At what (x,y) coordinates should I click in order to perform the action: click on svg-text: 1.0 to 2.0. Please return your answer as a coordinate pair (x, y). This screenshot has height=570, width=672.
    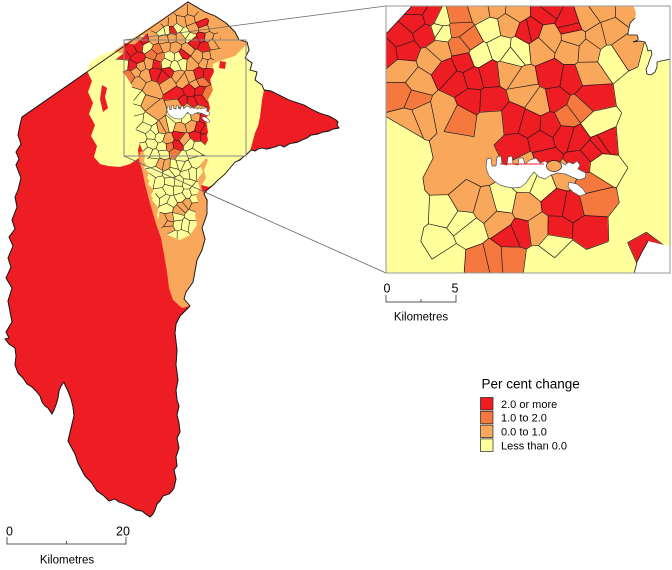
    Looking at the image, I should click on (524, 419).